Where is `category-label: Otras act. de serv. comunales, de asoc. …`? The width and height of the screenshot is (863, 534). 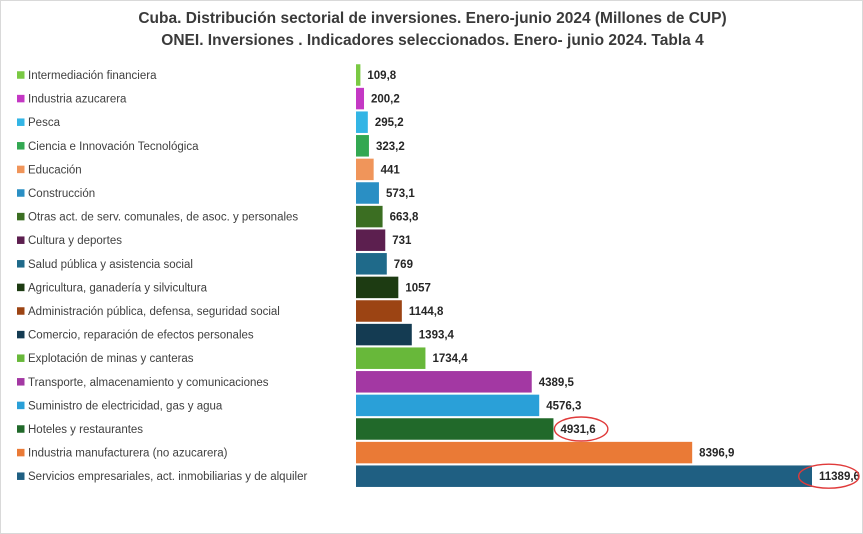 category-label: Otras act. de serv. comunales, de asoc. … is located at coordinates (163, 218).